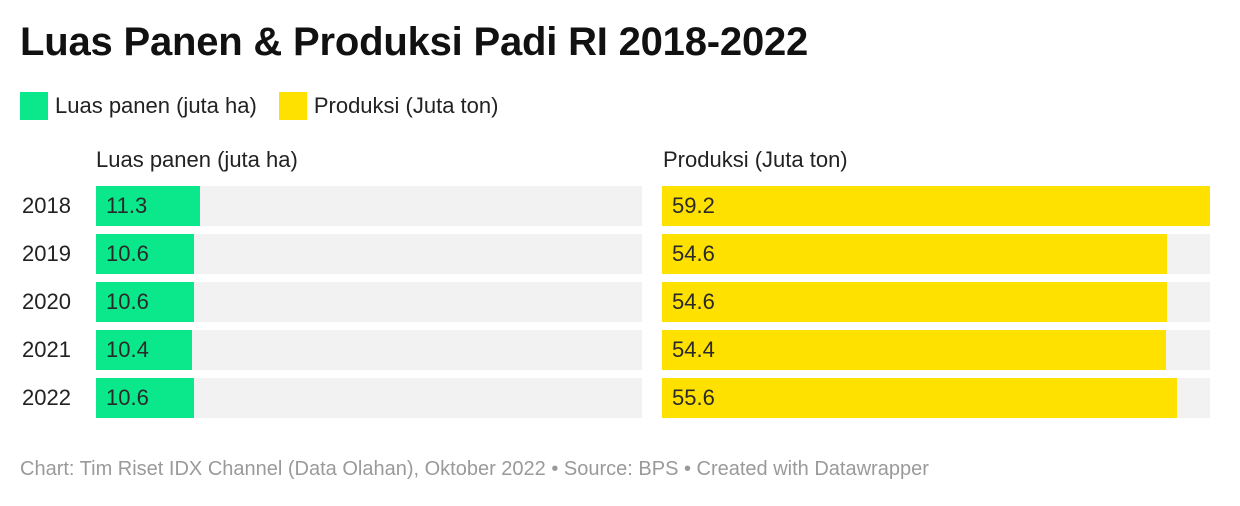 The image size is (1240, 506). Describe the element at coordinates (270, 106) in the screenshot. I see `legend: Luas panen (juta ha) Produksi (Juta ton)` at that location.